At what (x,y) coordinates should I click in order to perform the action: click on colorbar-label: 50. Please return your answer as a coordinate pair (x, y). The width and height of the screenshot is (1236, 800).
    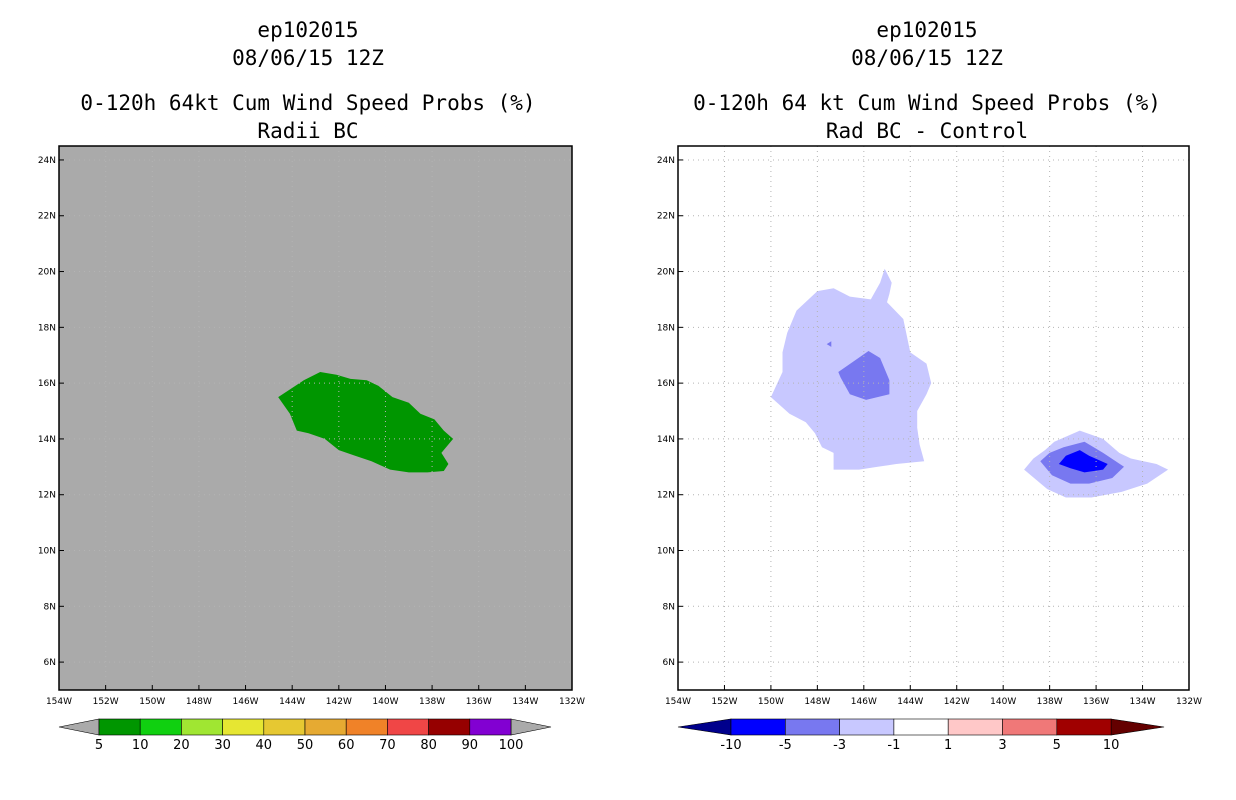
    Looking at the image, I should click on (305, 745).